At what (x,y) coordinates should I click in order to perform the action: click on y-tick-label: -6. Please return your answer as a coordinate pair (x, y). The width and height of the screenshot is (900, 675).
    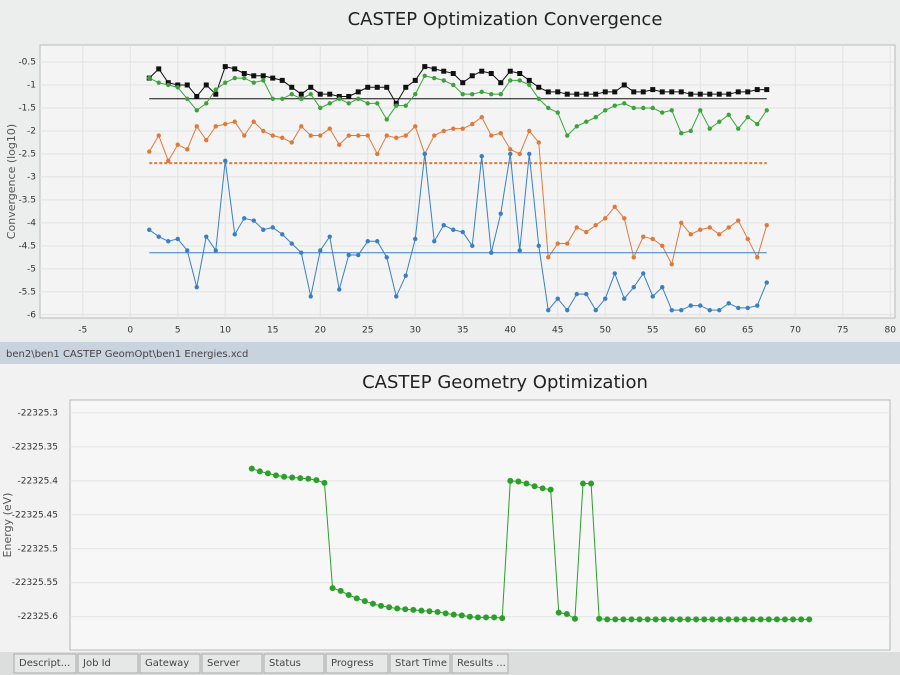
    Looking at the image, I should click on (31, 315).